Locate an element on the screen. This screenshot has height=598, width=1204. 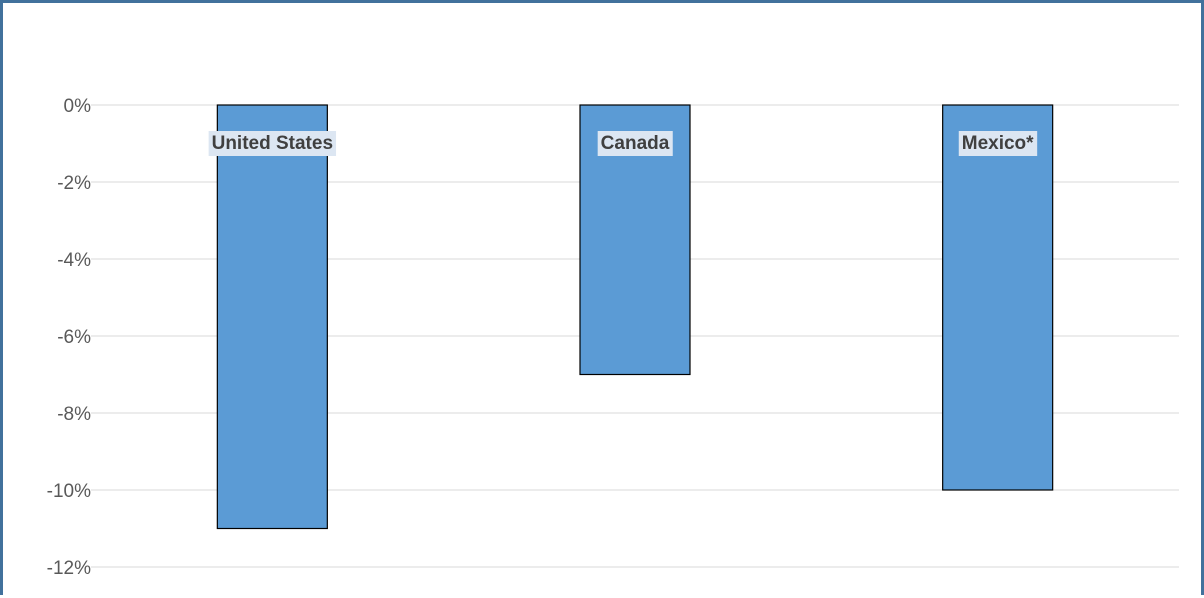
category-label-text: United States is located at coordinates (272, 143).